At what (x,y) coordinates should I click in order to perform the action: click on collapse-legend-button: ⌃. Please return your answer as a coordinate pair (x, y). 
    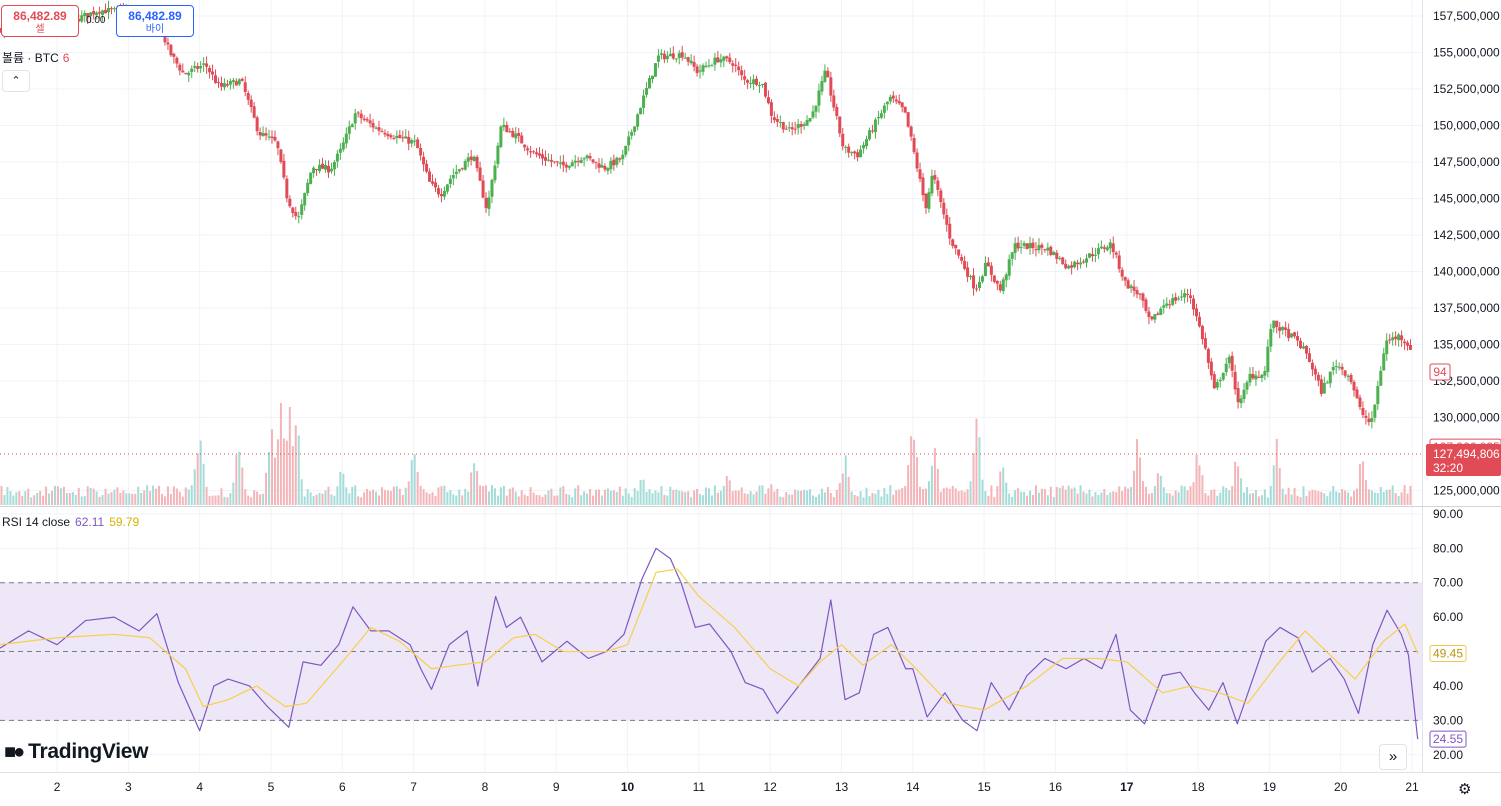
    Looking at the image, I should click on (16, 81).